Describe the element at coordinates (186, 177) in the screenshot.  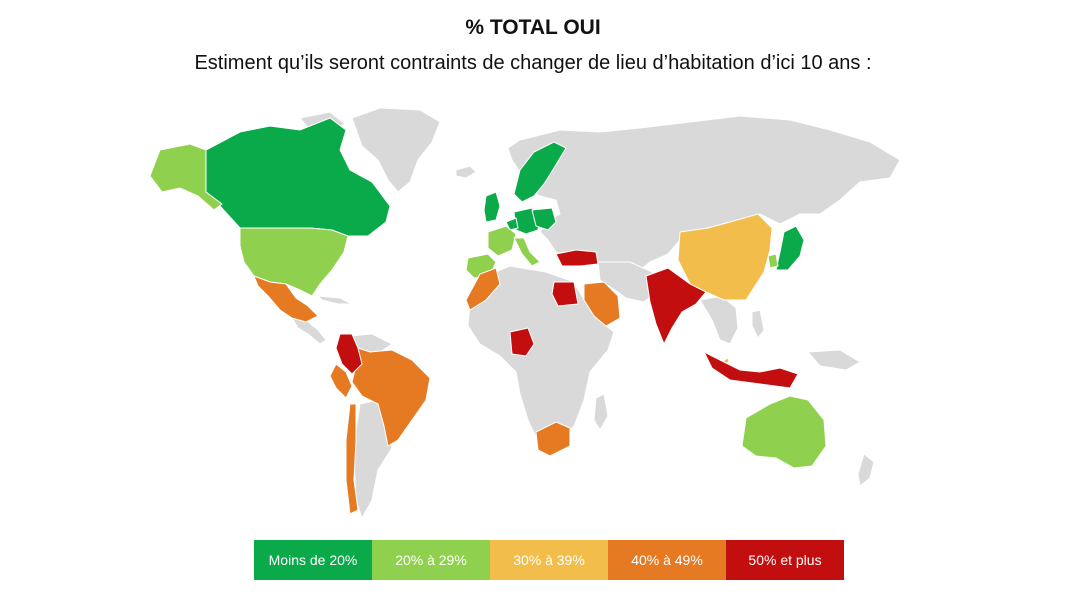
I see `region-alaska` at that location.